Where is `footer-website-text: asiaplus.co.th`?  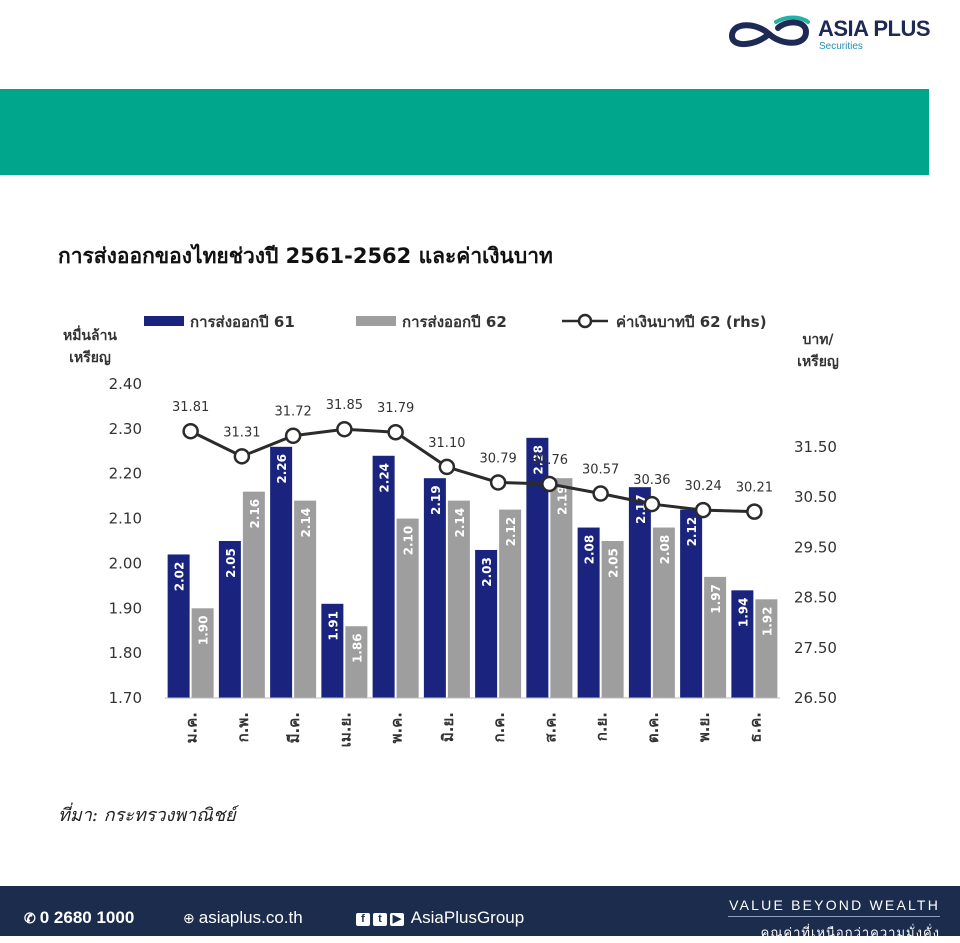 footer-website-text: asiaplus.co.th is located at coordinates (250, 917).